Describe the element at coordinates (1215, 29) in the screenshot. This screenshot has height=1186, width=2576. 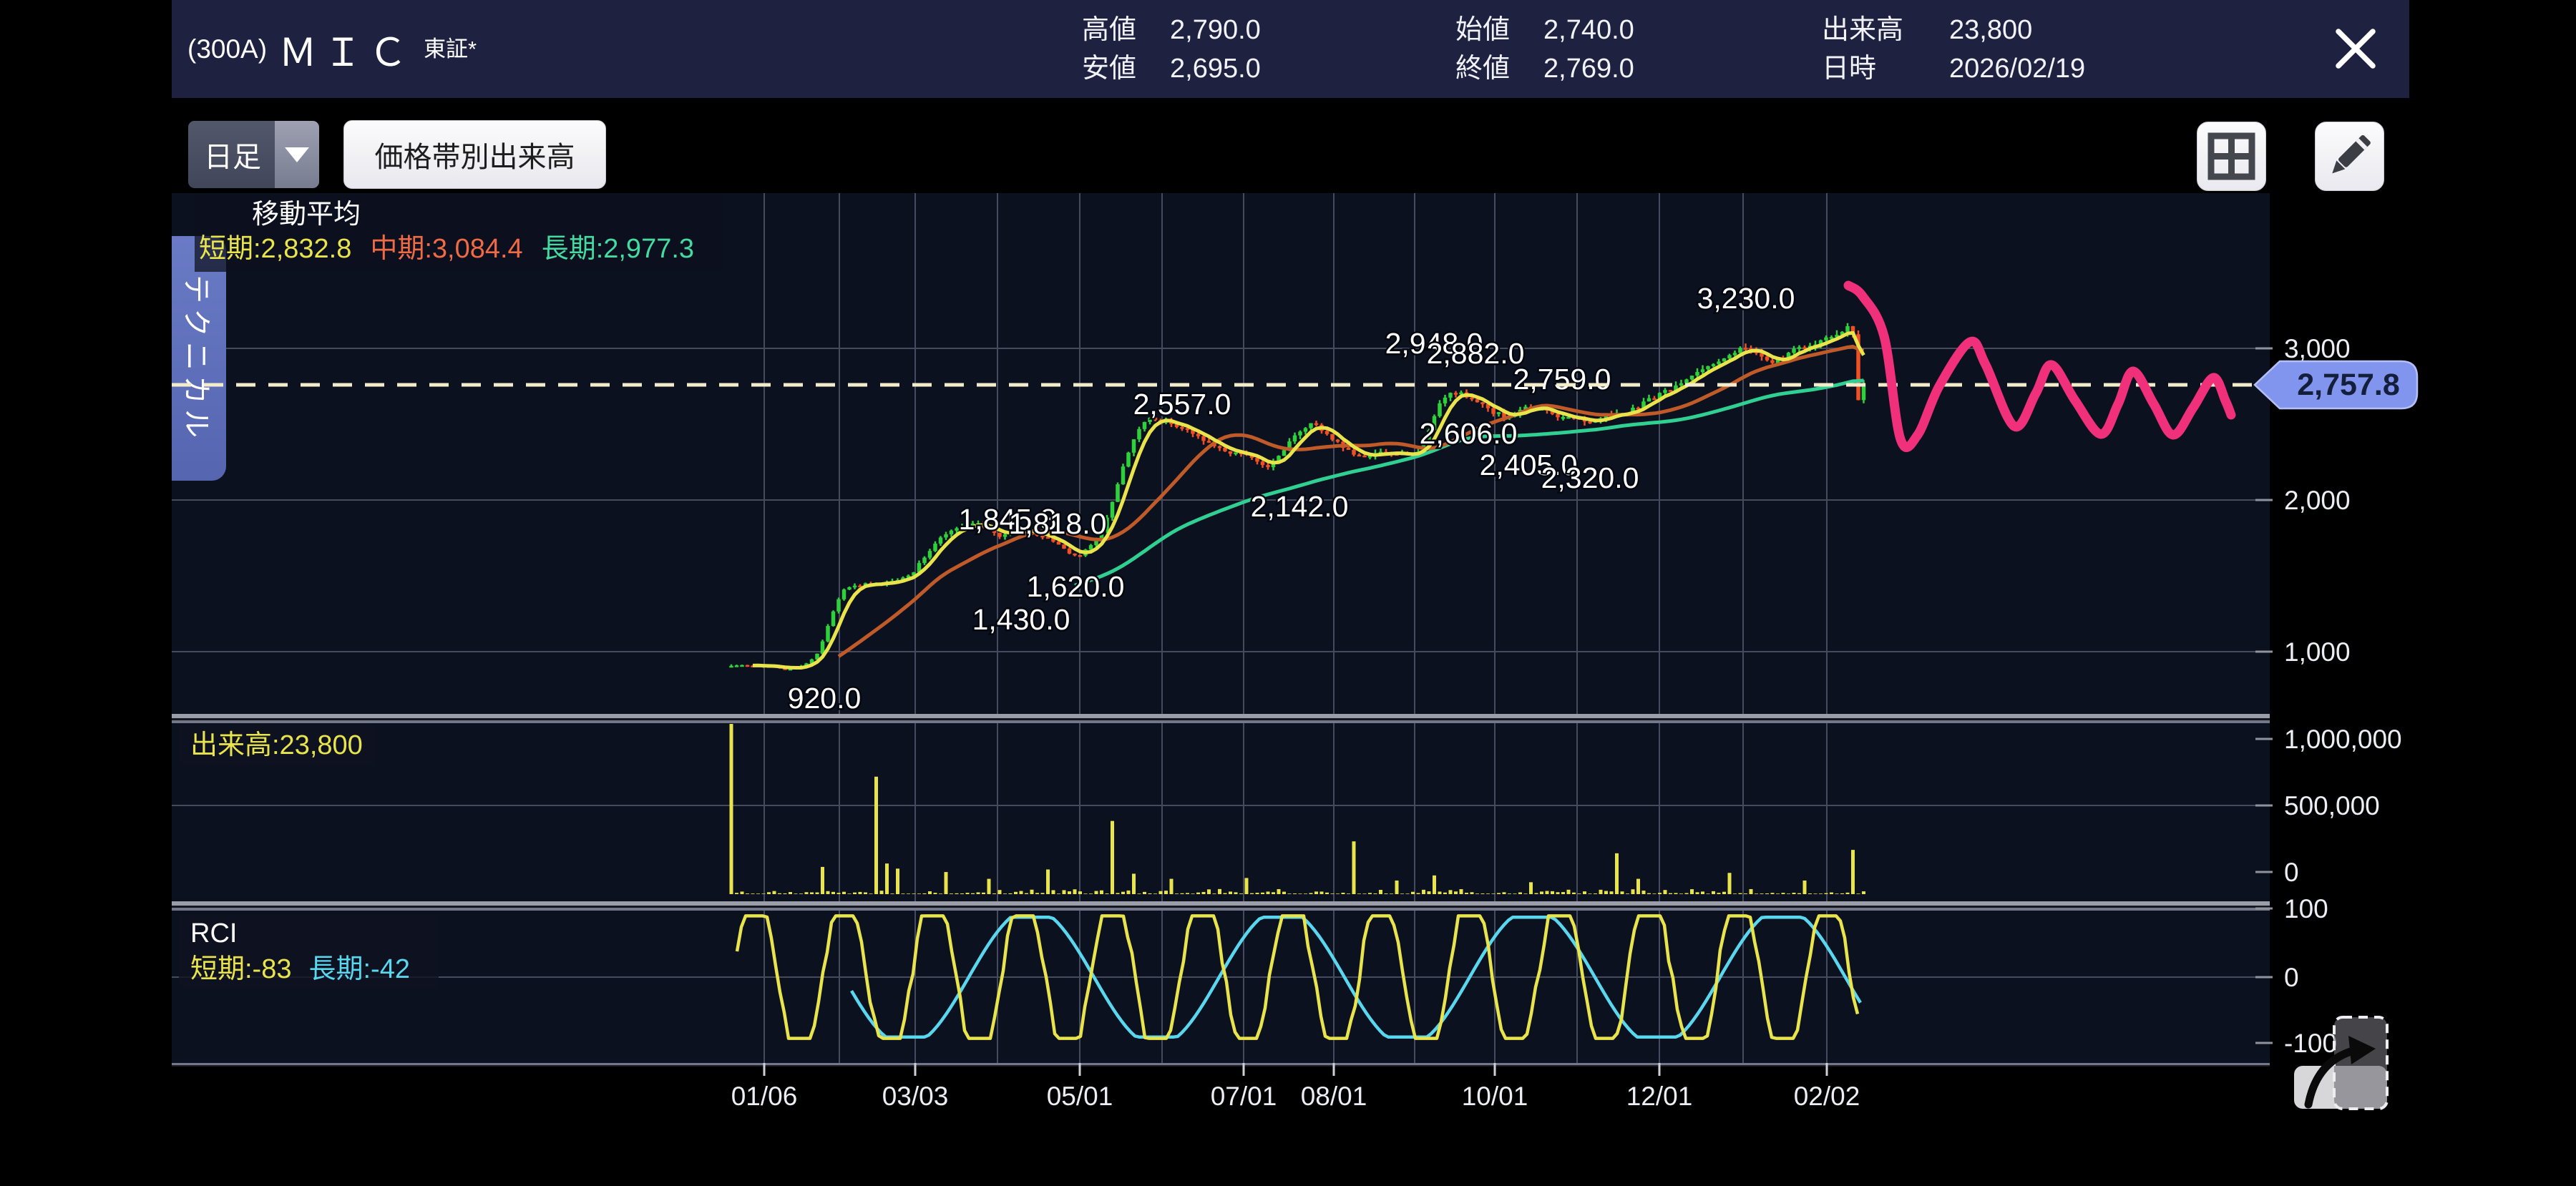
I see `stat-value: 2,790.0` at that location.